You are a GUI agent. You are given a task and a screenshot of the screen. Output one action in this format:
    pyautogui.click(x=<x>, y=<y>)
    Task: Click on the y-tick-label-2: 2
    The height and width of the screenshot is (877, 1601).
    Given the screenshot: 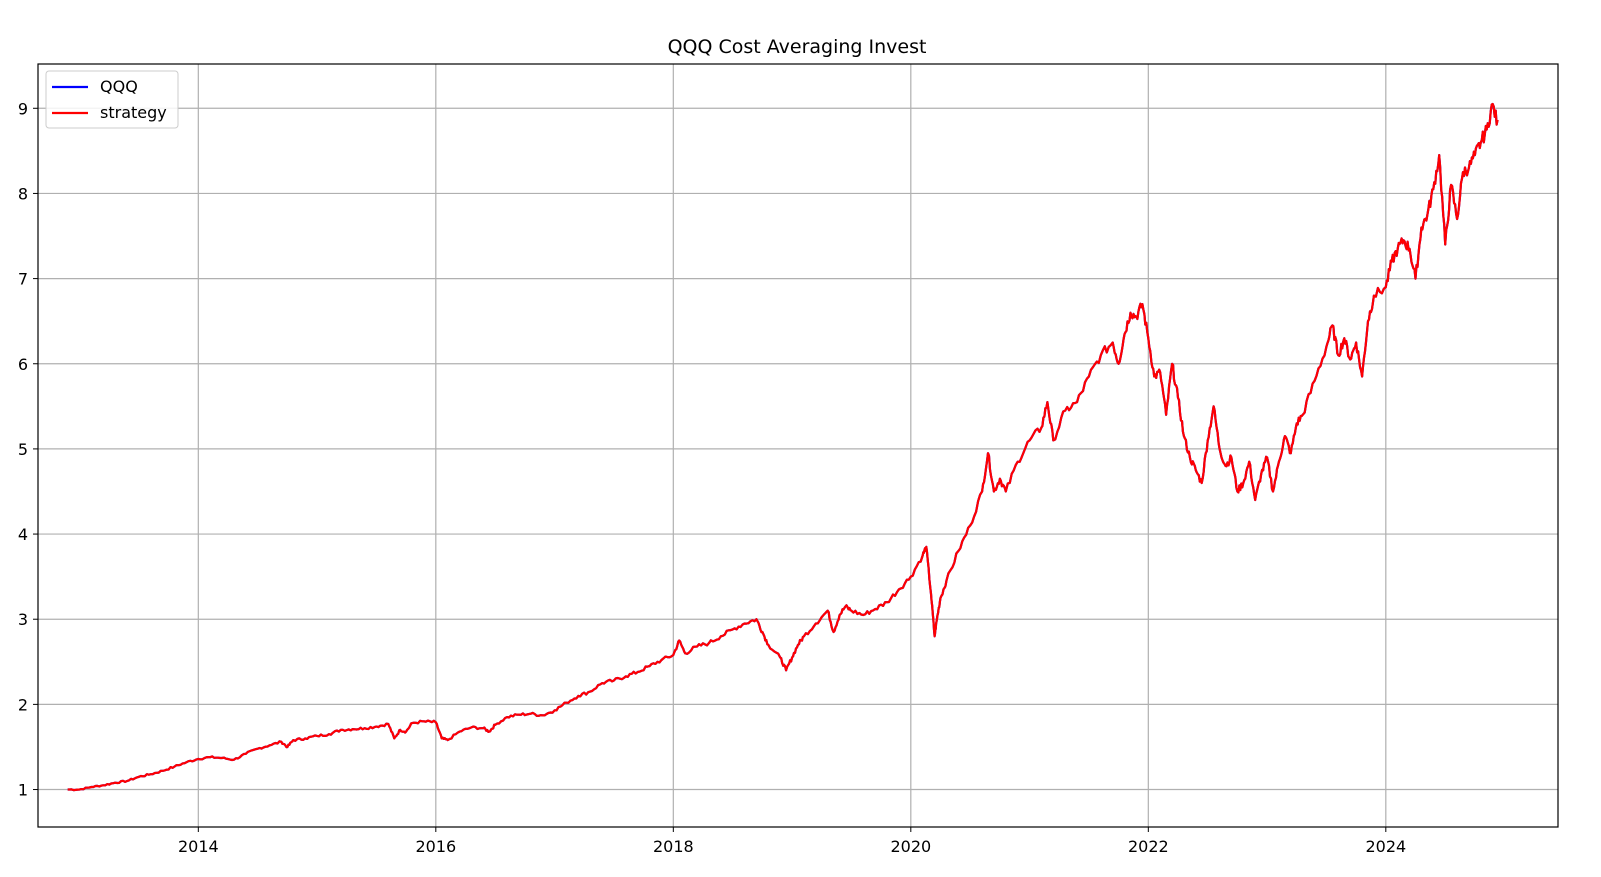 What is the action you would take?
    pyautogui.click(x=23, y=704)
    